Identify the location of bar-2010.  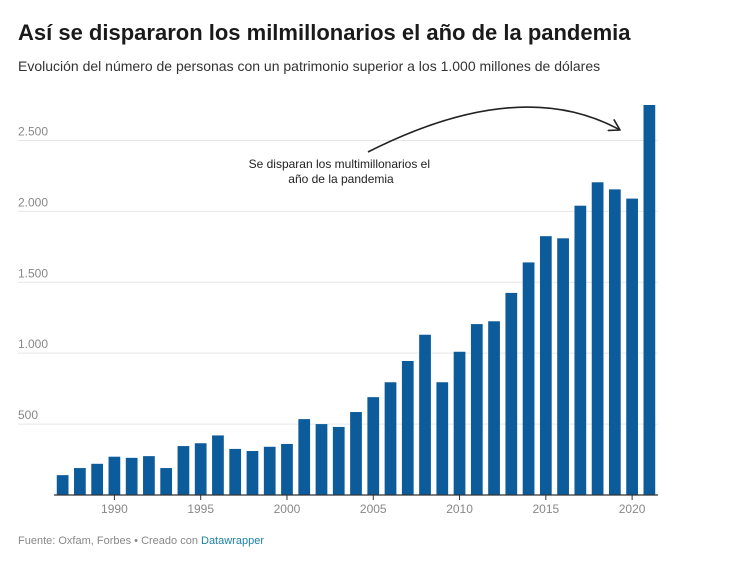
(459, 423).